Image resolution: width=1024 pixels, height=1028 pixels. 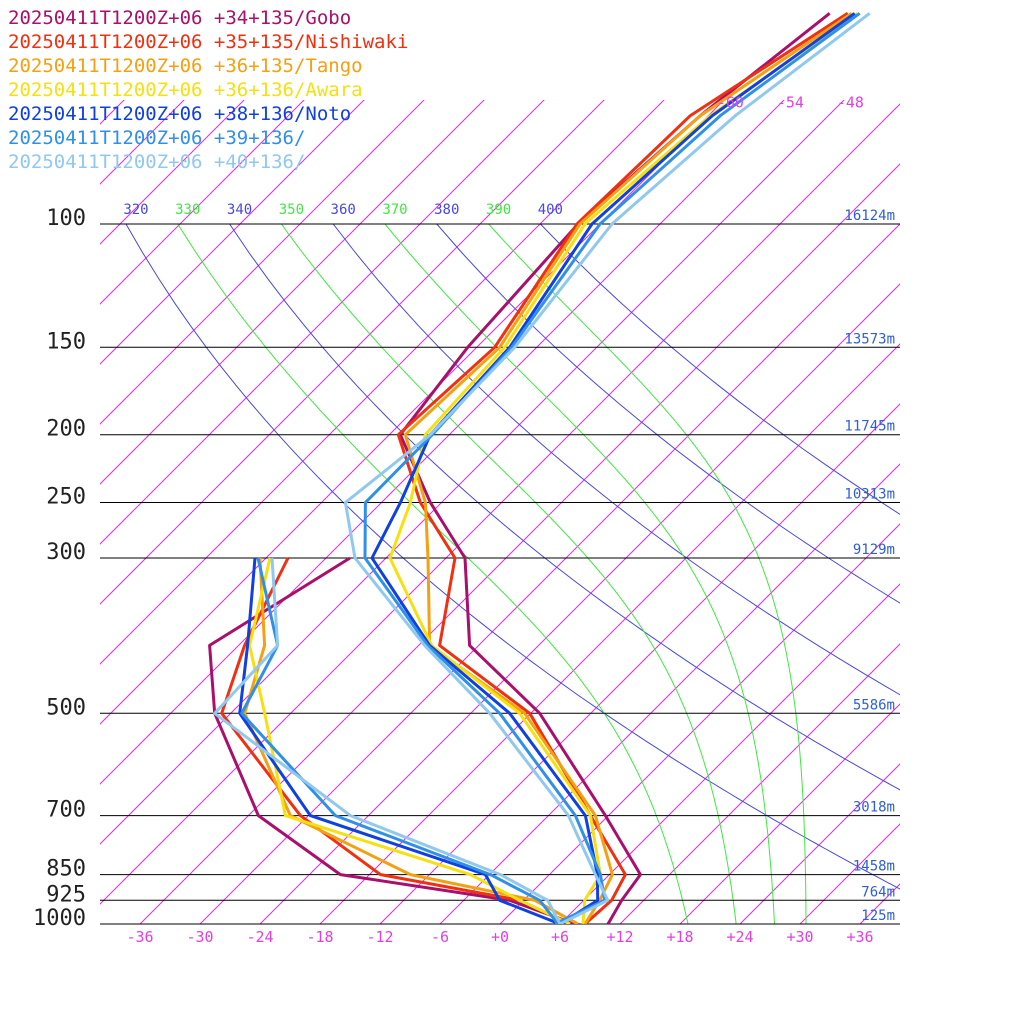 What do you see at coordinates (446, 210) in the screenshot?
I see `theta-label: 380` at bounding box center [446, 210].